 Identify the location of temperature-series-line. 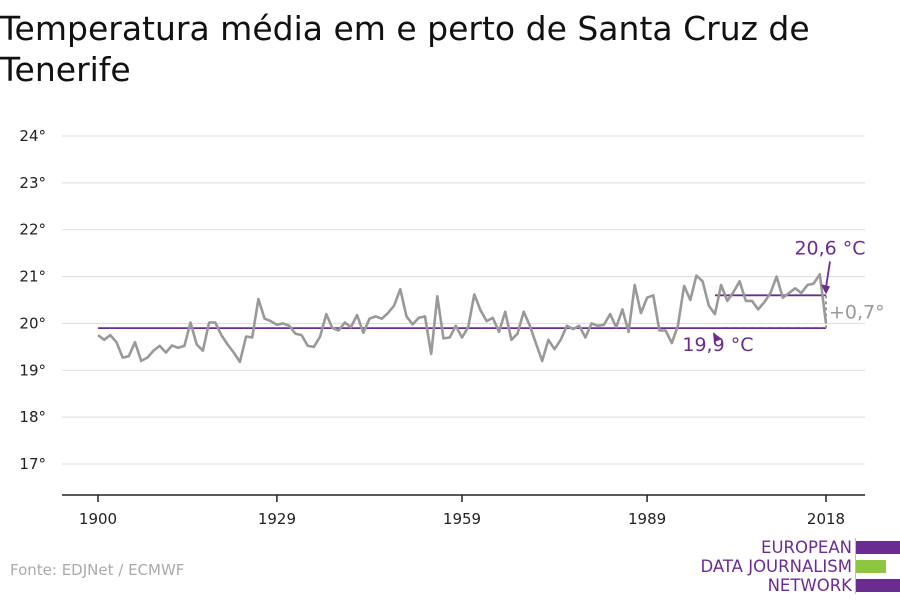
(462, 318).